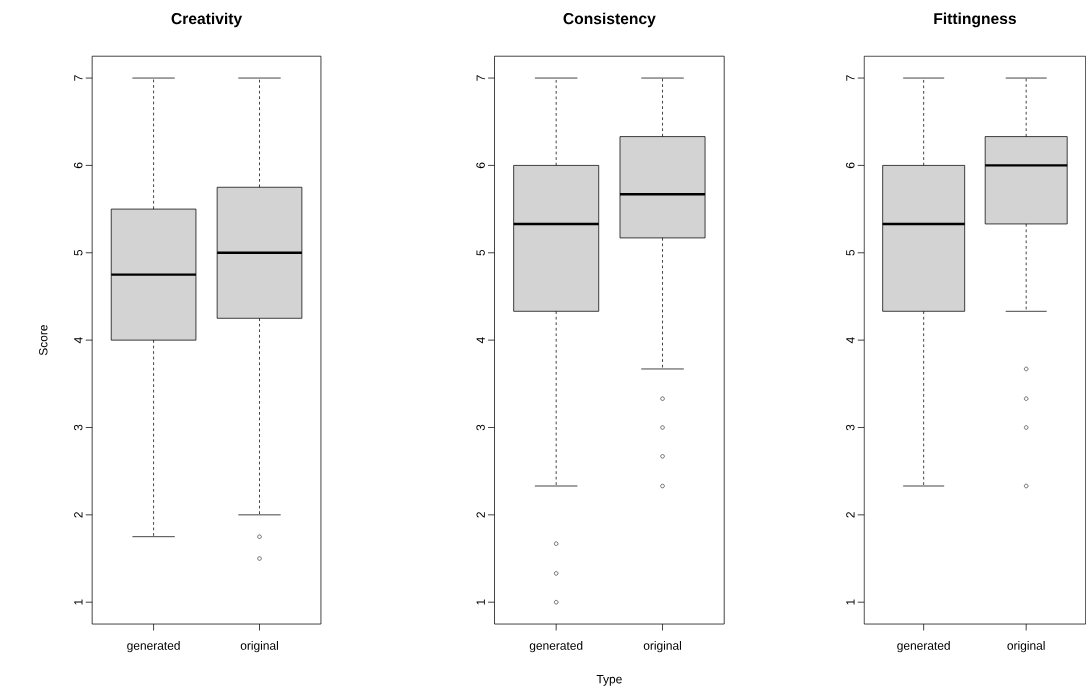  Describe the element at coordinates (207, 20) in the screenshot. I see `chart-title: Creativity` at that location.